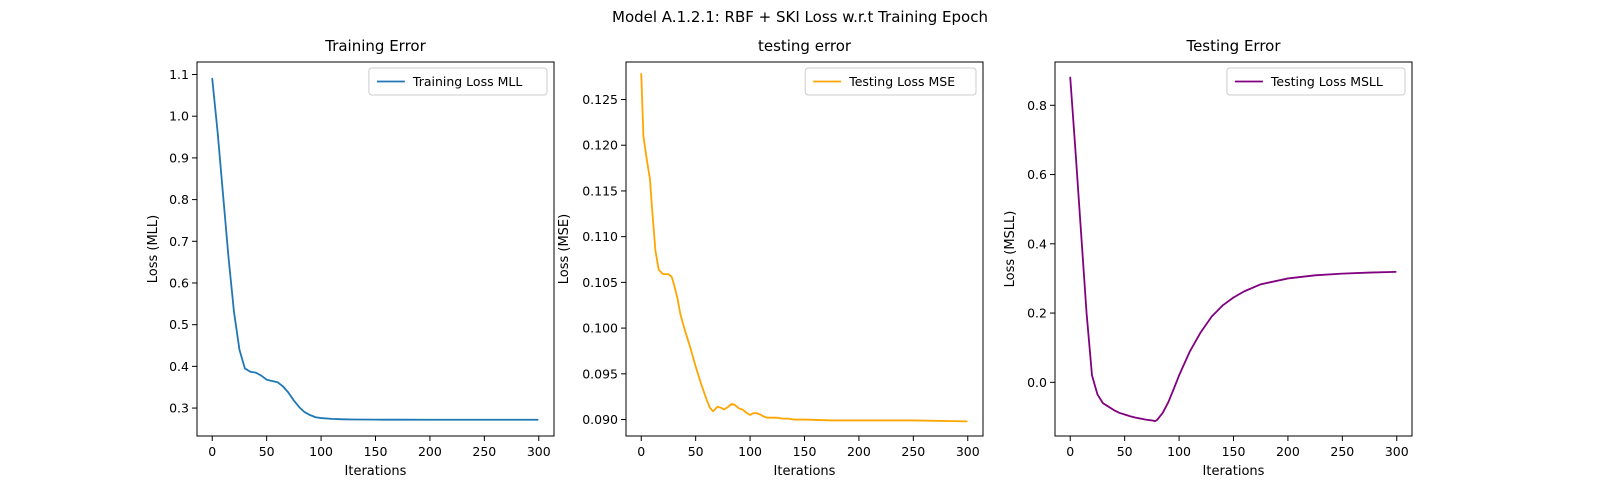 The width and height of the screenshot is (1600, 500). I want to click on y-tick-label: 0.115, so click(600, 190).